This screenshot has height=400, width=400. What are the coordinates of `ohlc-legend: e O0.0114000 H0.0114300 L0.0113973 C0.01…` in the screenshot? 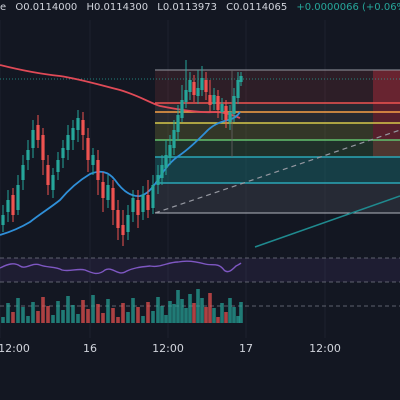 It's located at (200, 10).